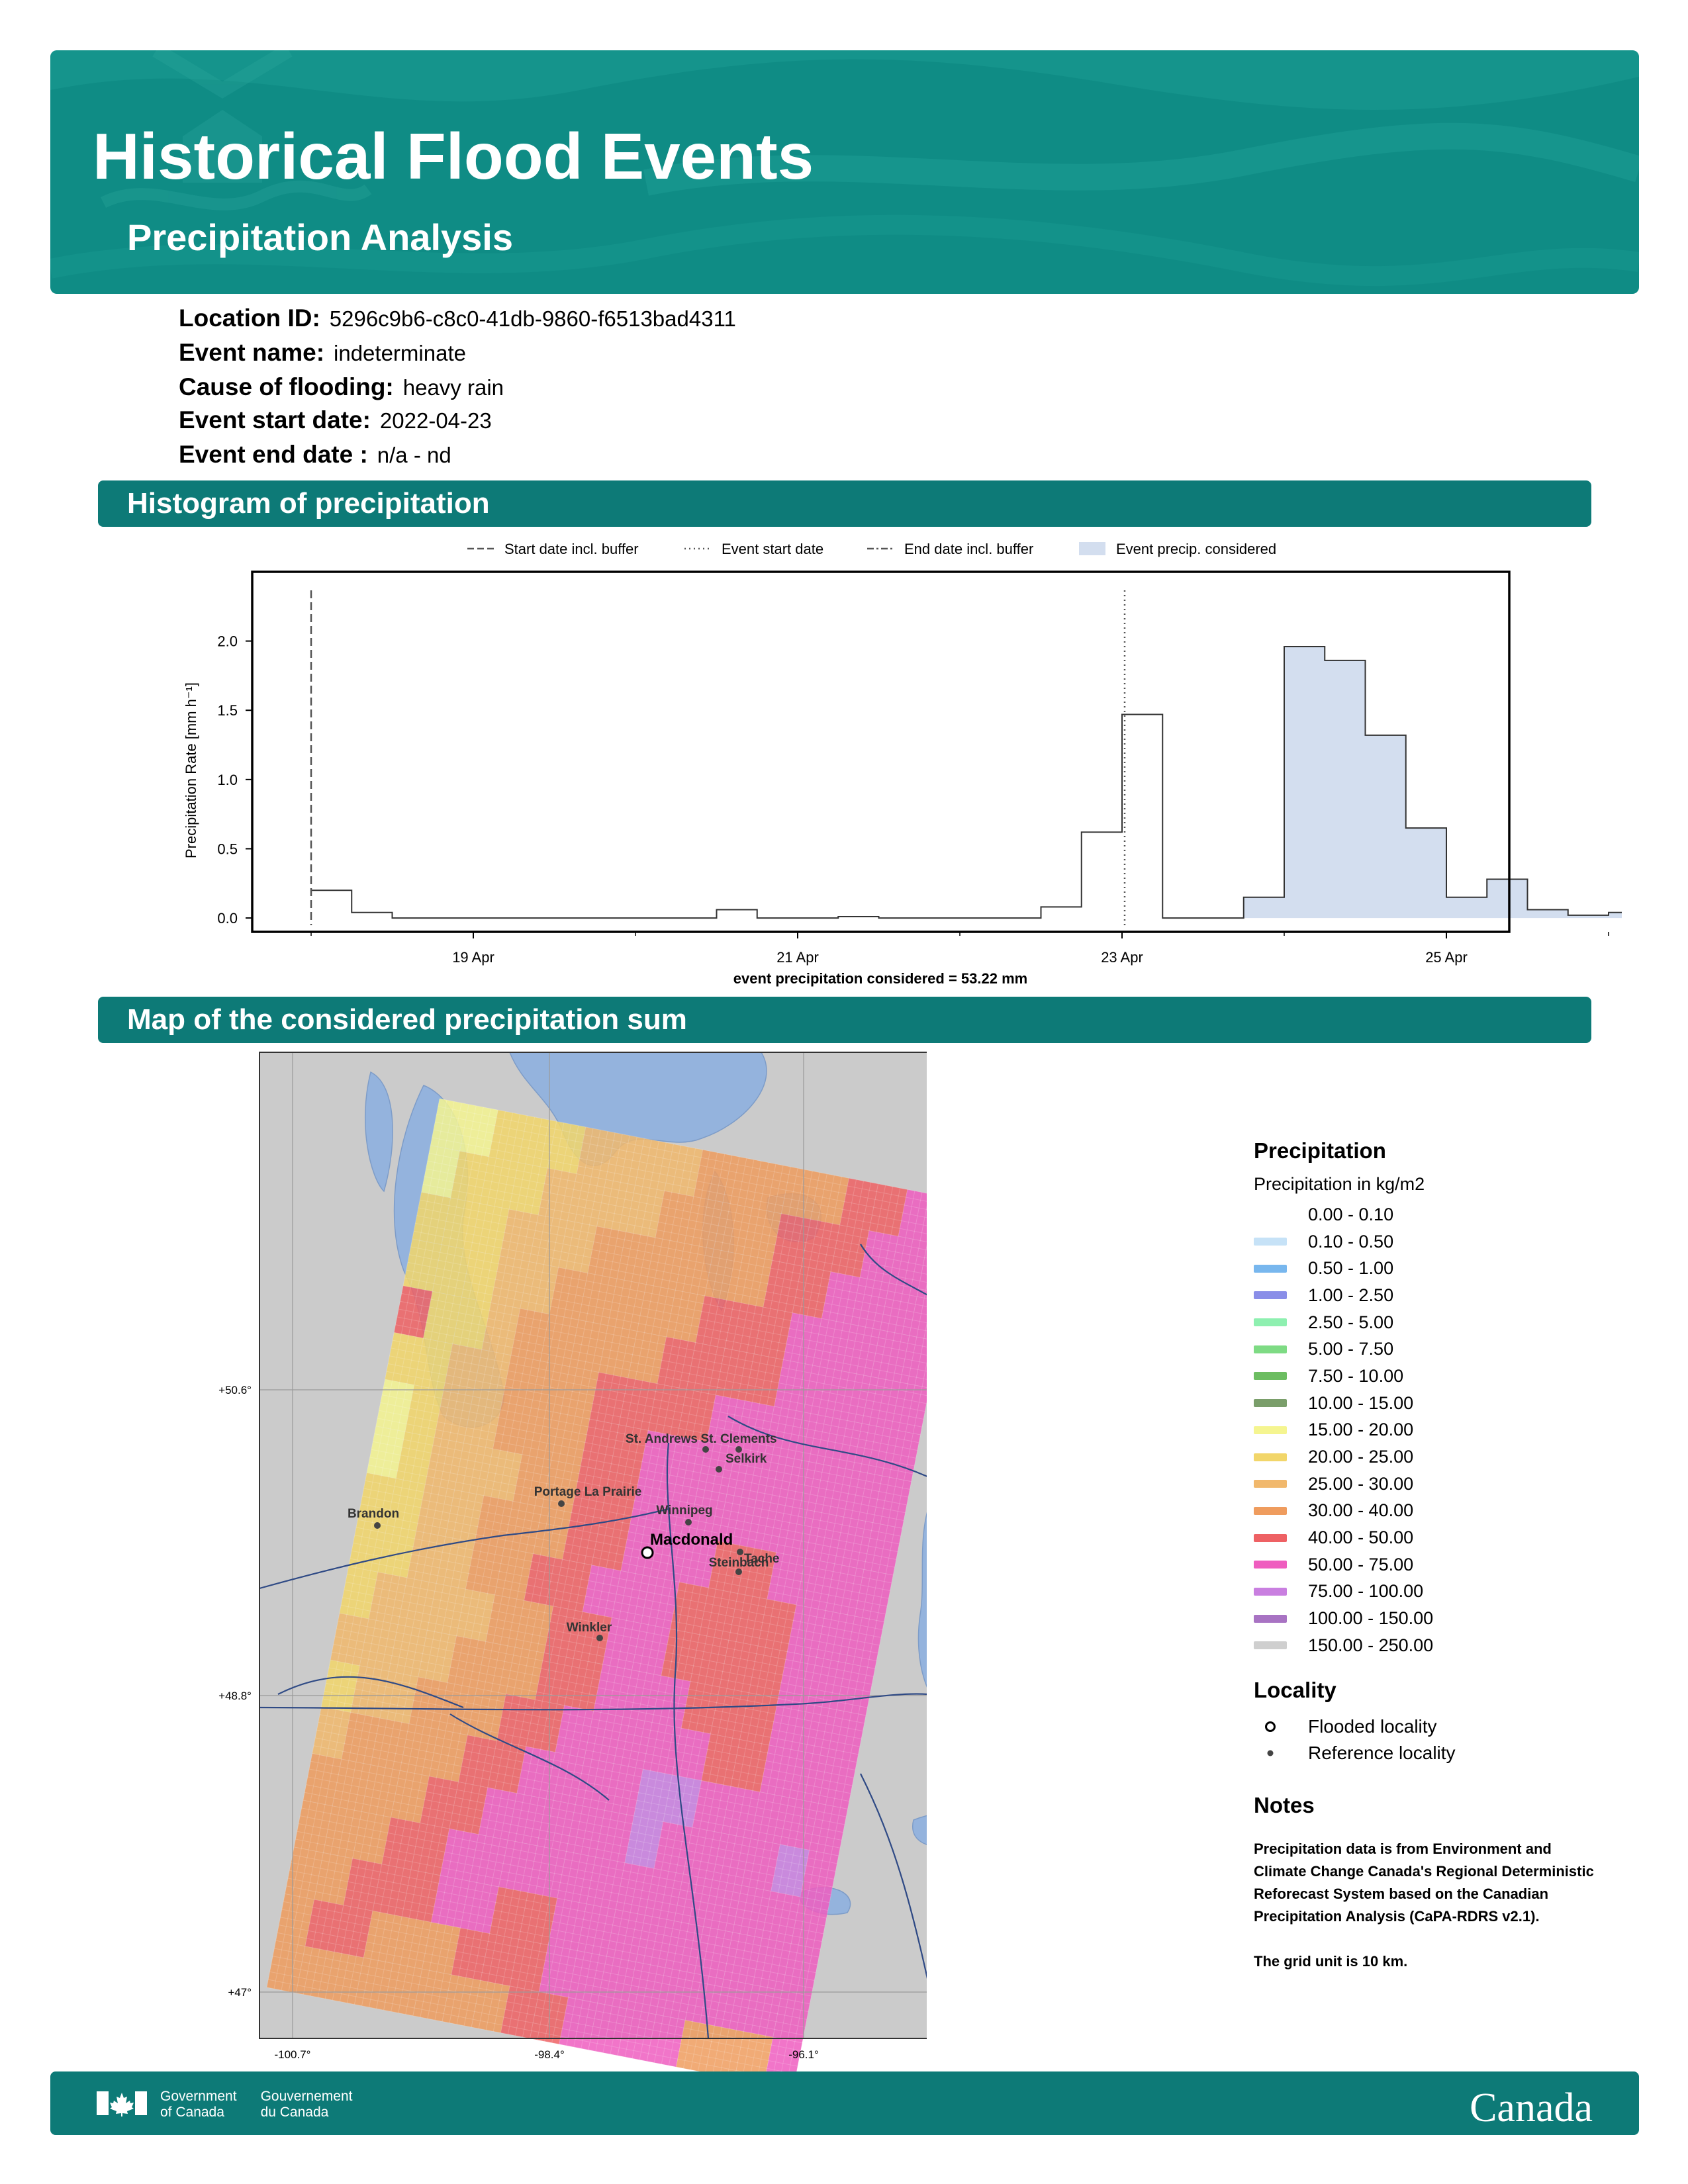 This screenshot has height=2184, width=1688. What do you see at coordinates (1439, 1618) in the screenshot?
I see `legend-class: 100.00 - 150.00` at bounding box center [1439, 1618].